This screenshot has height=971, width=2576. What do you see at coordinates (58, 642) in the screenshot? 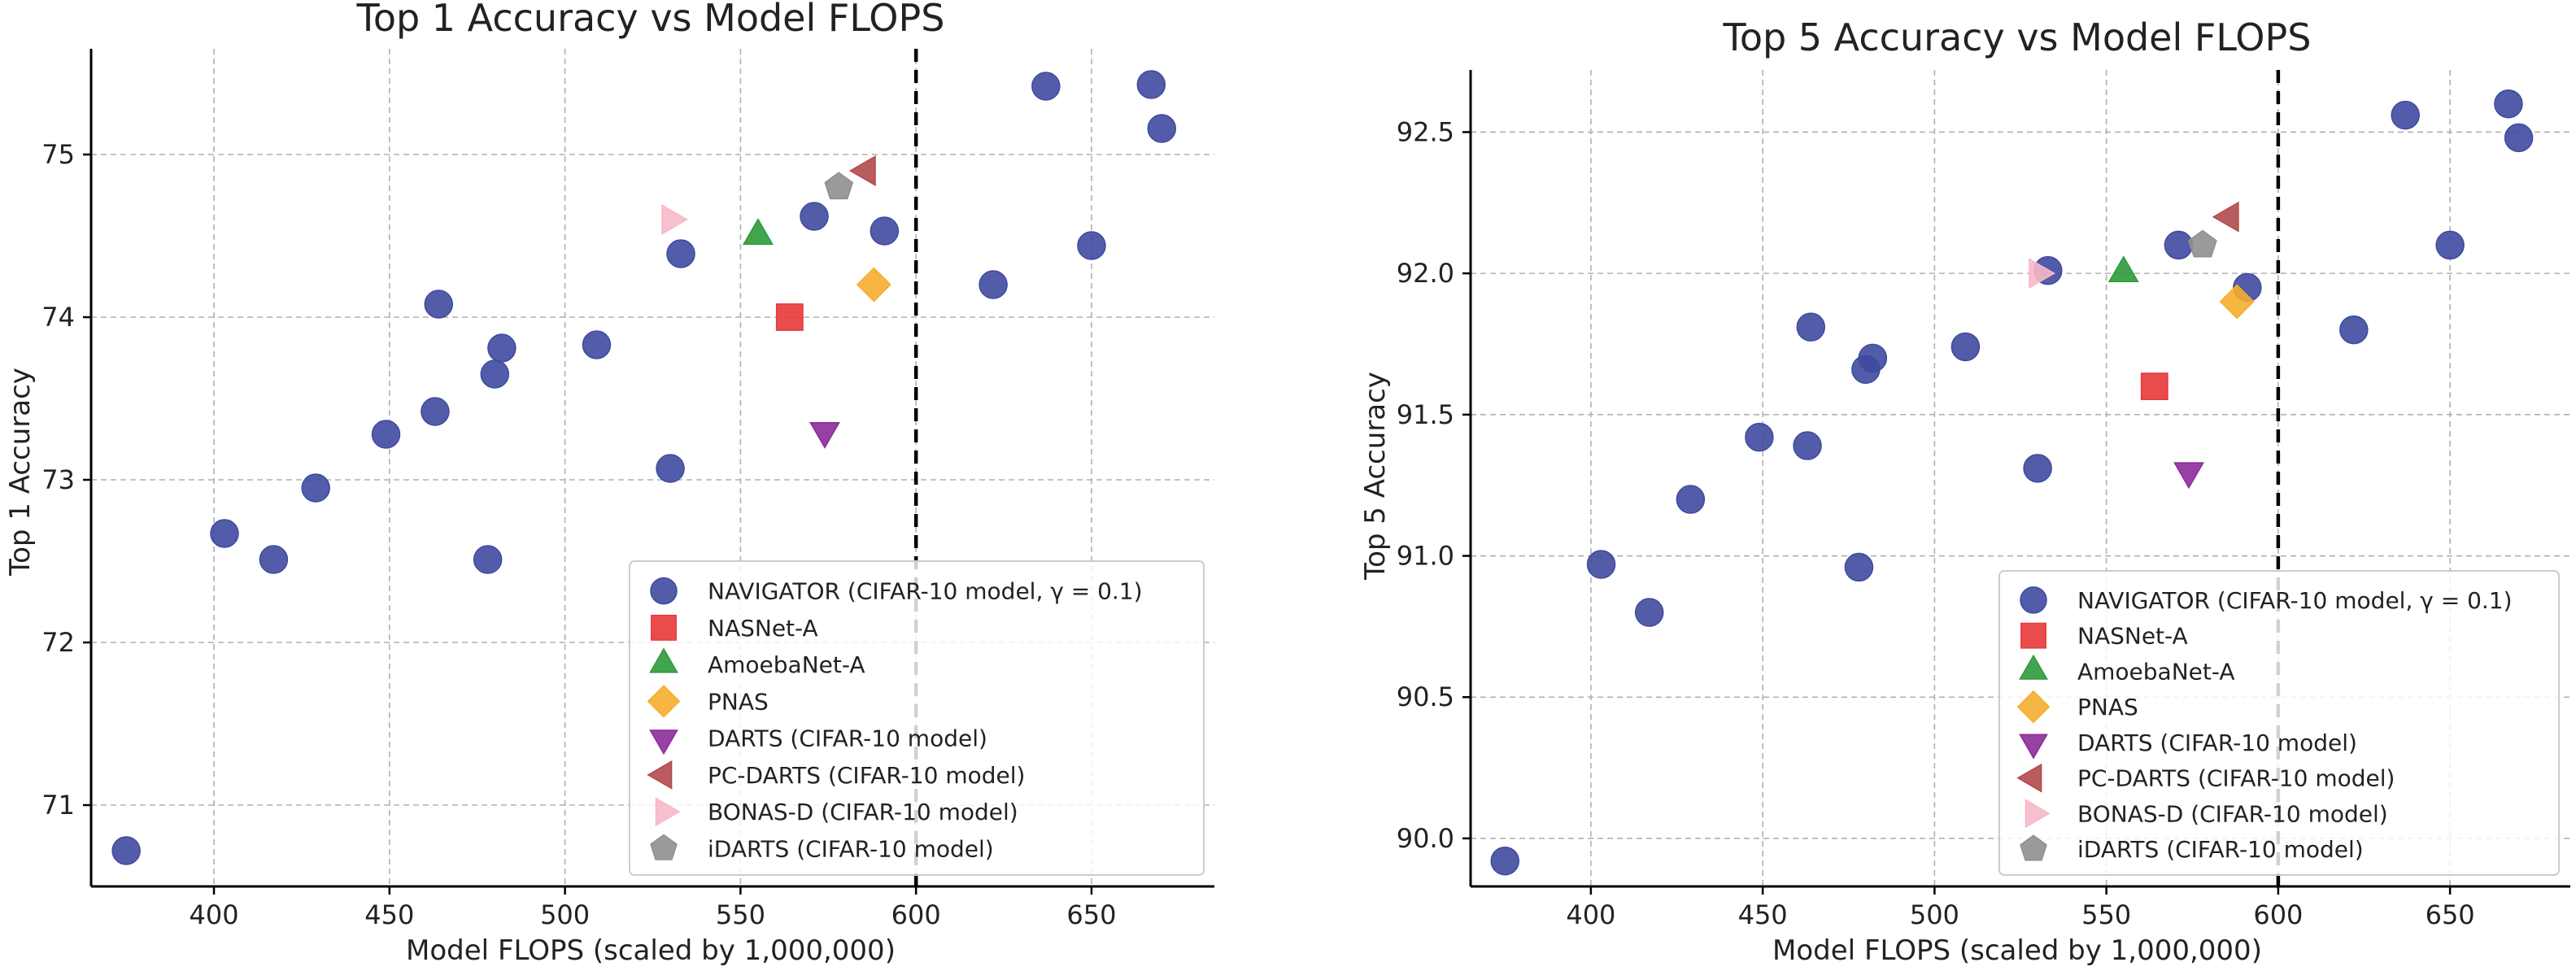
I see `y-tick-label: 72` at bounding box center [58, 642].